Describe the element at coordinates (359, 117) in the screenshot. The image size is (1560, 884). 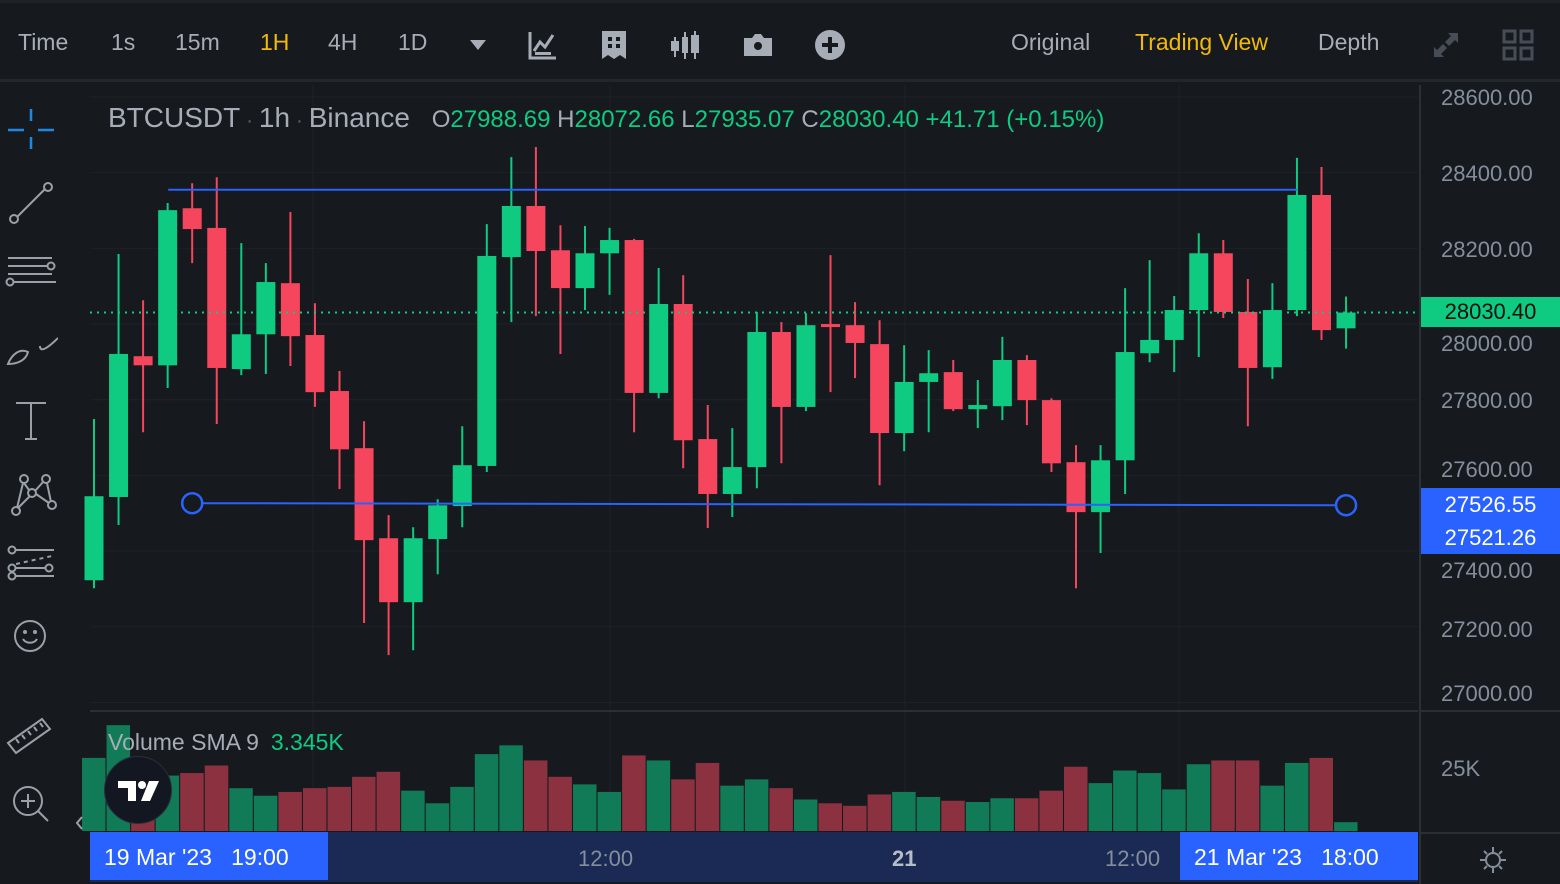
I see `legend-exchange: Binance` at that location.